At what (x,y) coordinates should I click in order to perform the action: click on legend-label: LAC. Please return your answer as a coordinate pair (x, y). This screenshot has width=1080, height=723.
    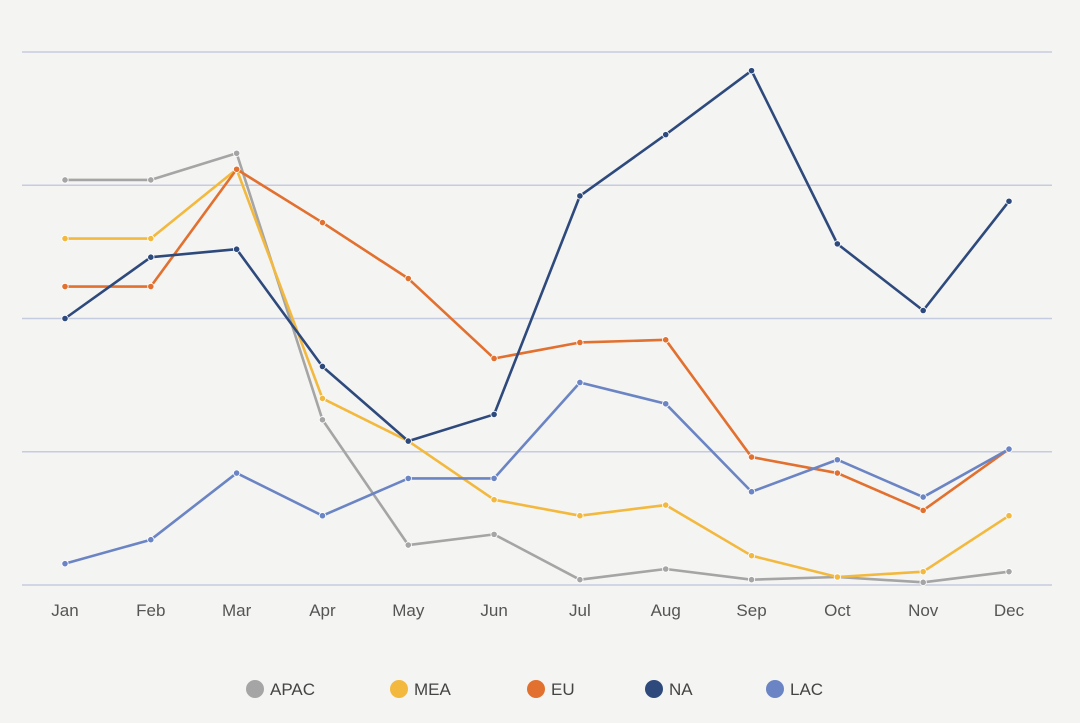
    Looking at the image, I should click on (806, 689).